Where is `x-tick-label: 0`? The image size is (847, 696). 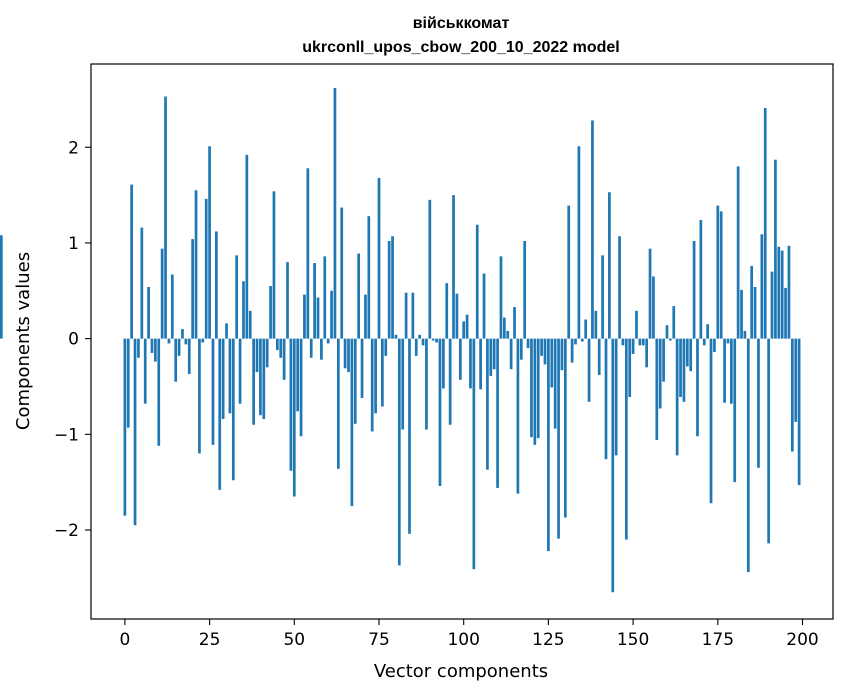
x-tick-label: 0 is located at coordinates (124, 640).